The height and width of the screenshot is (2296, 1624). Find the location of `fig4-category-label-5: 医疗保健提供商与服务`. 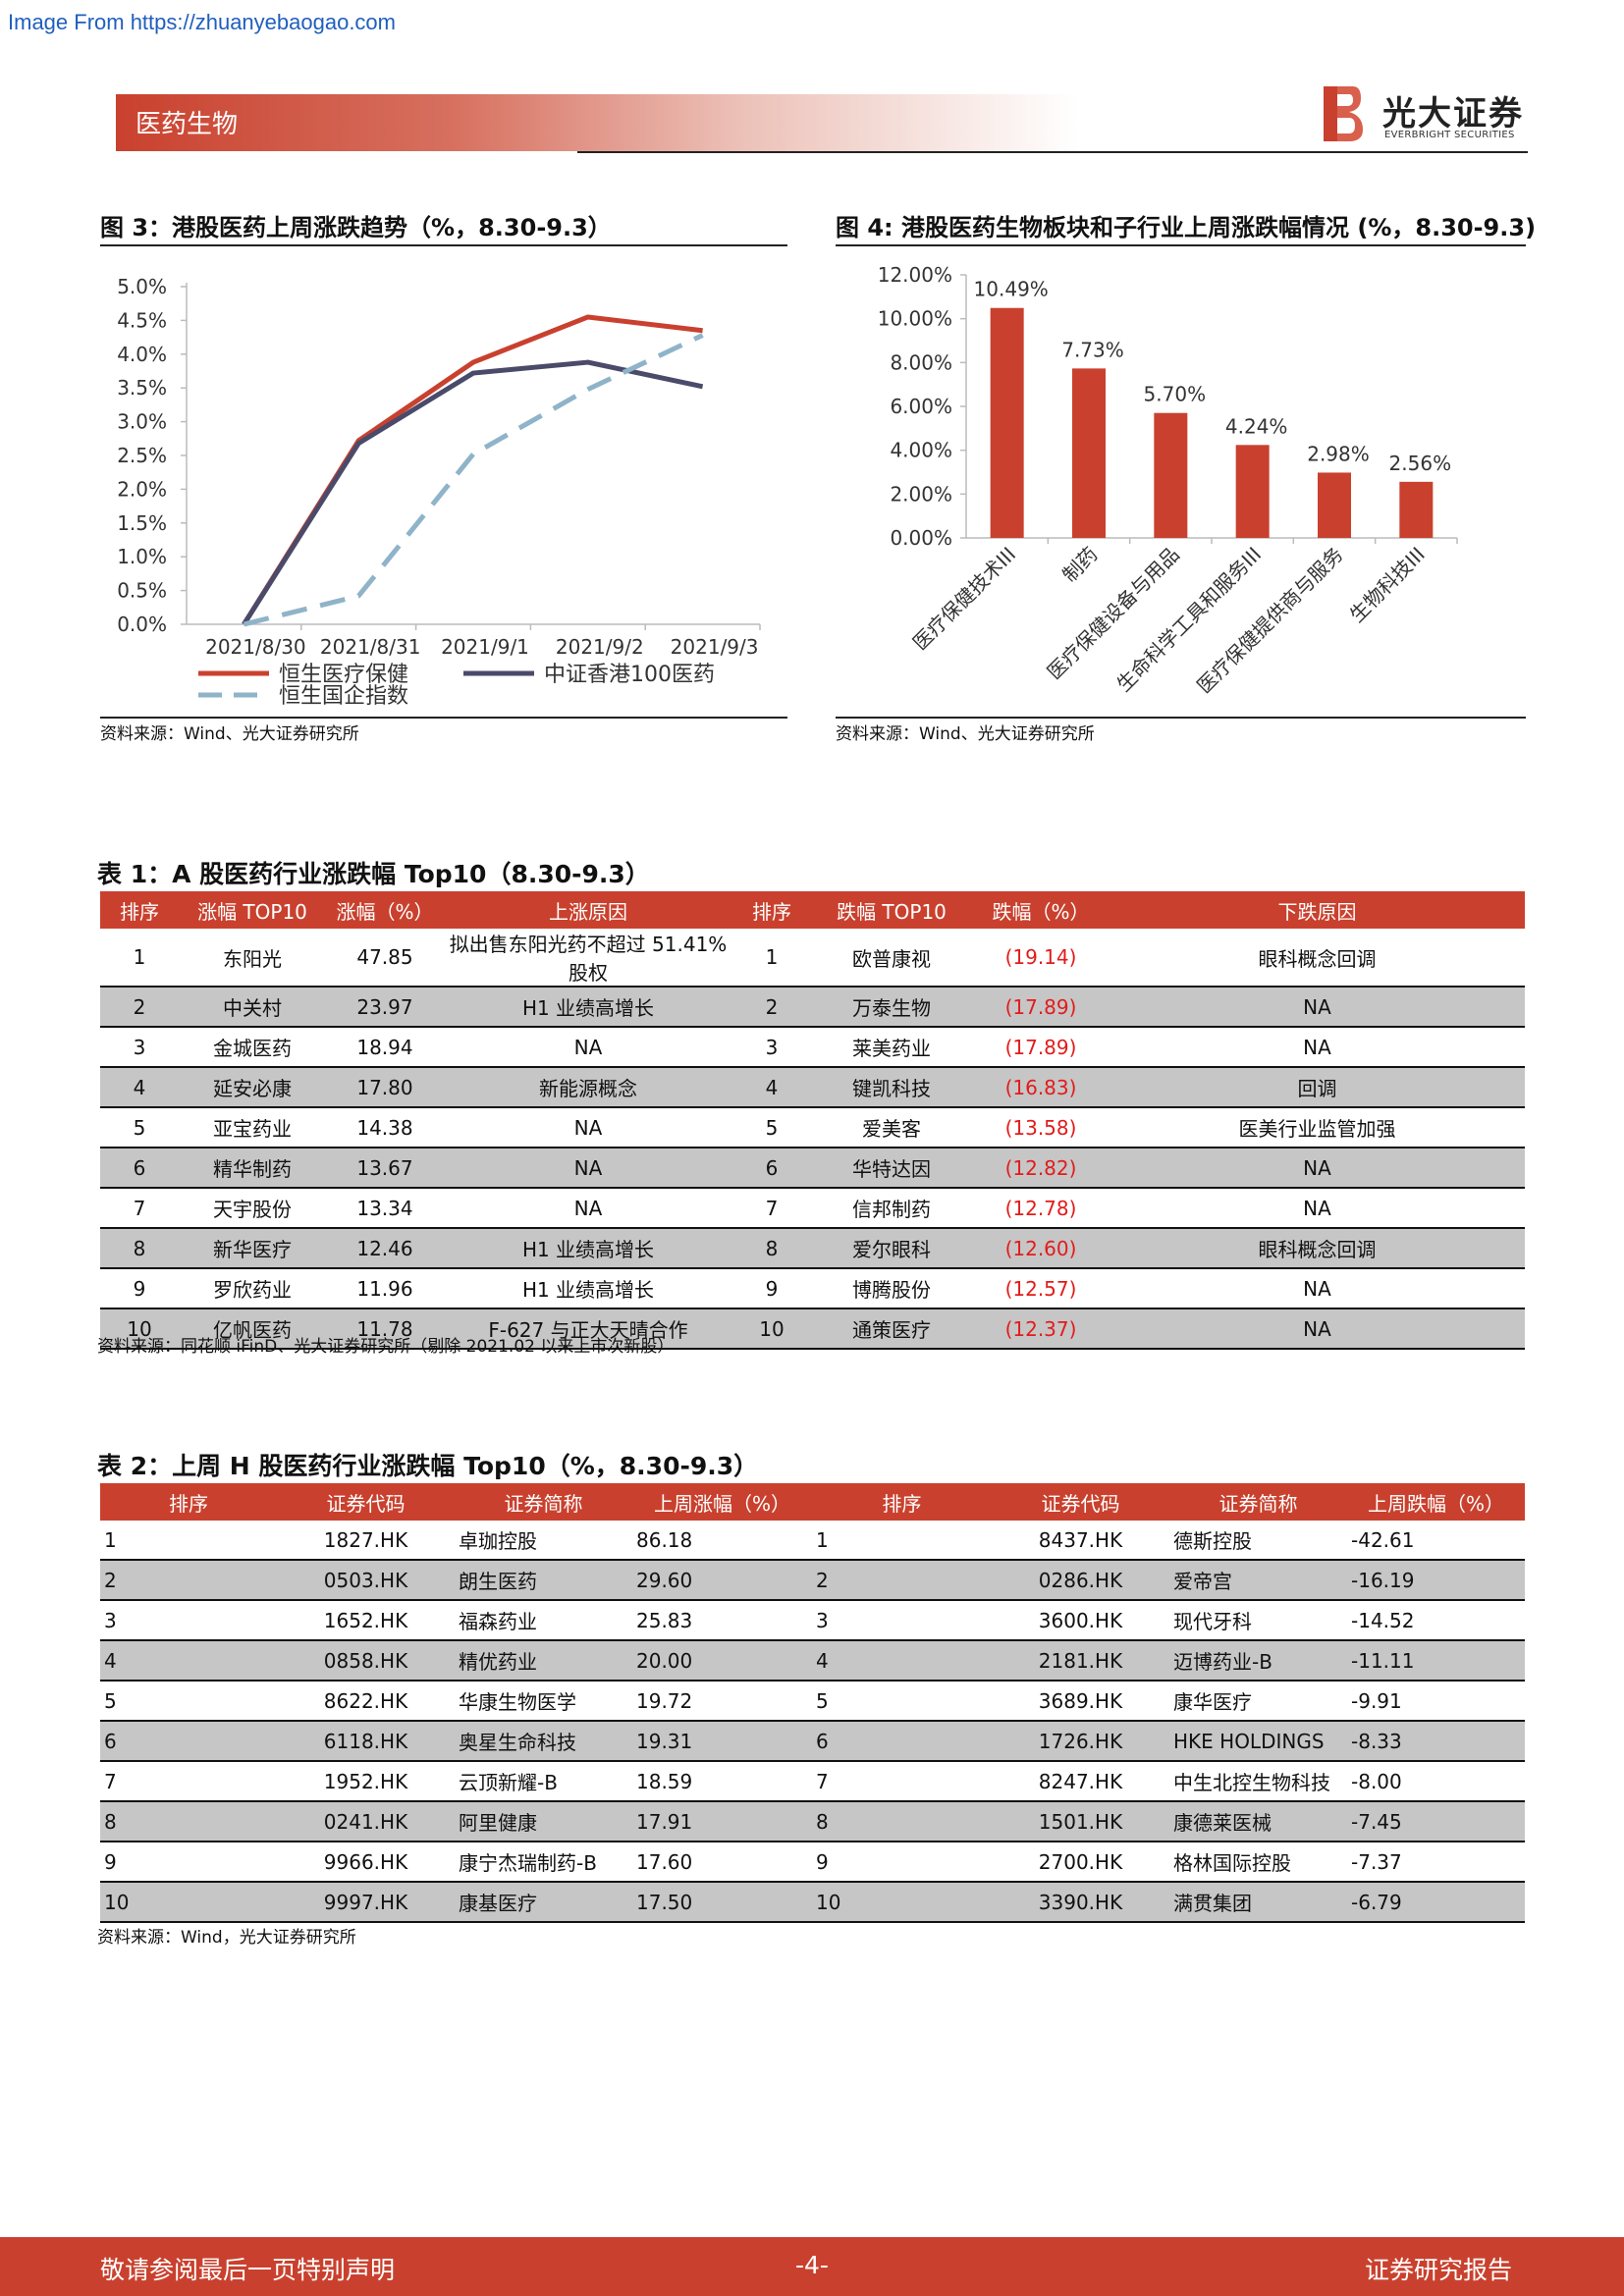

fig4-category-label-5: 医疗保健提供商与服务 is located at coordinates (1269, 620).